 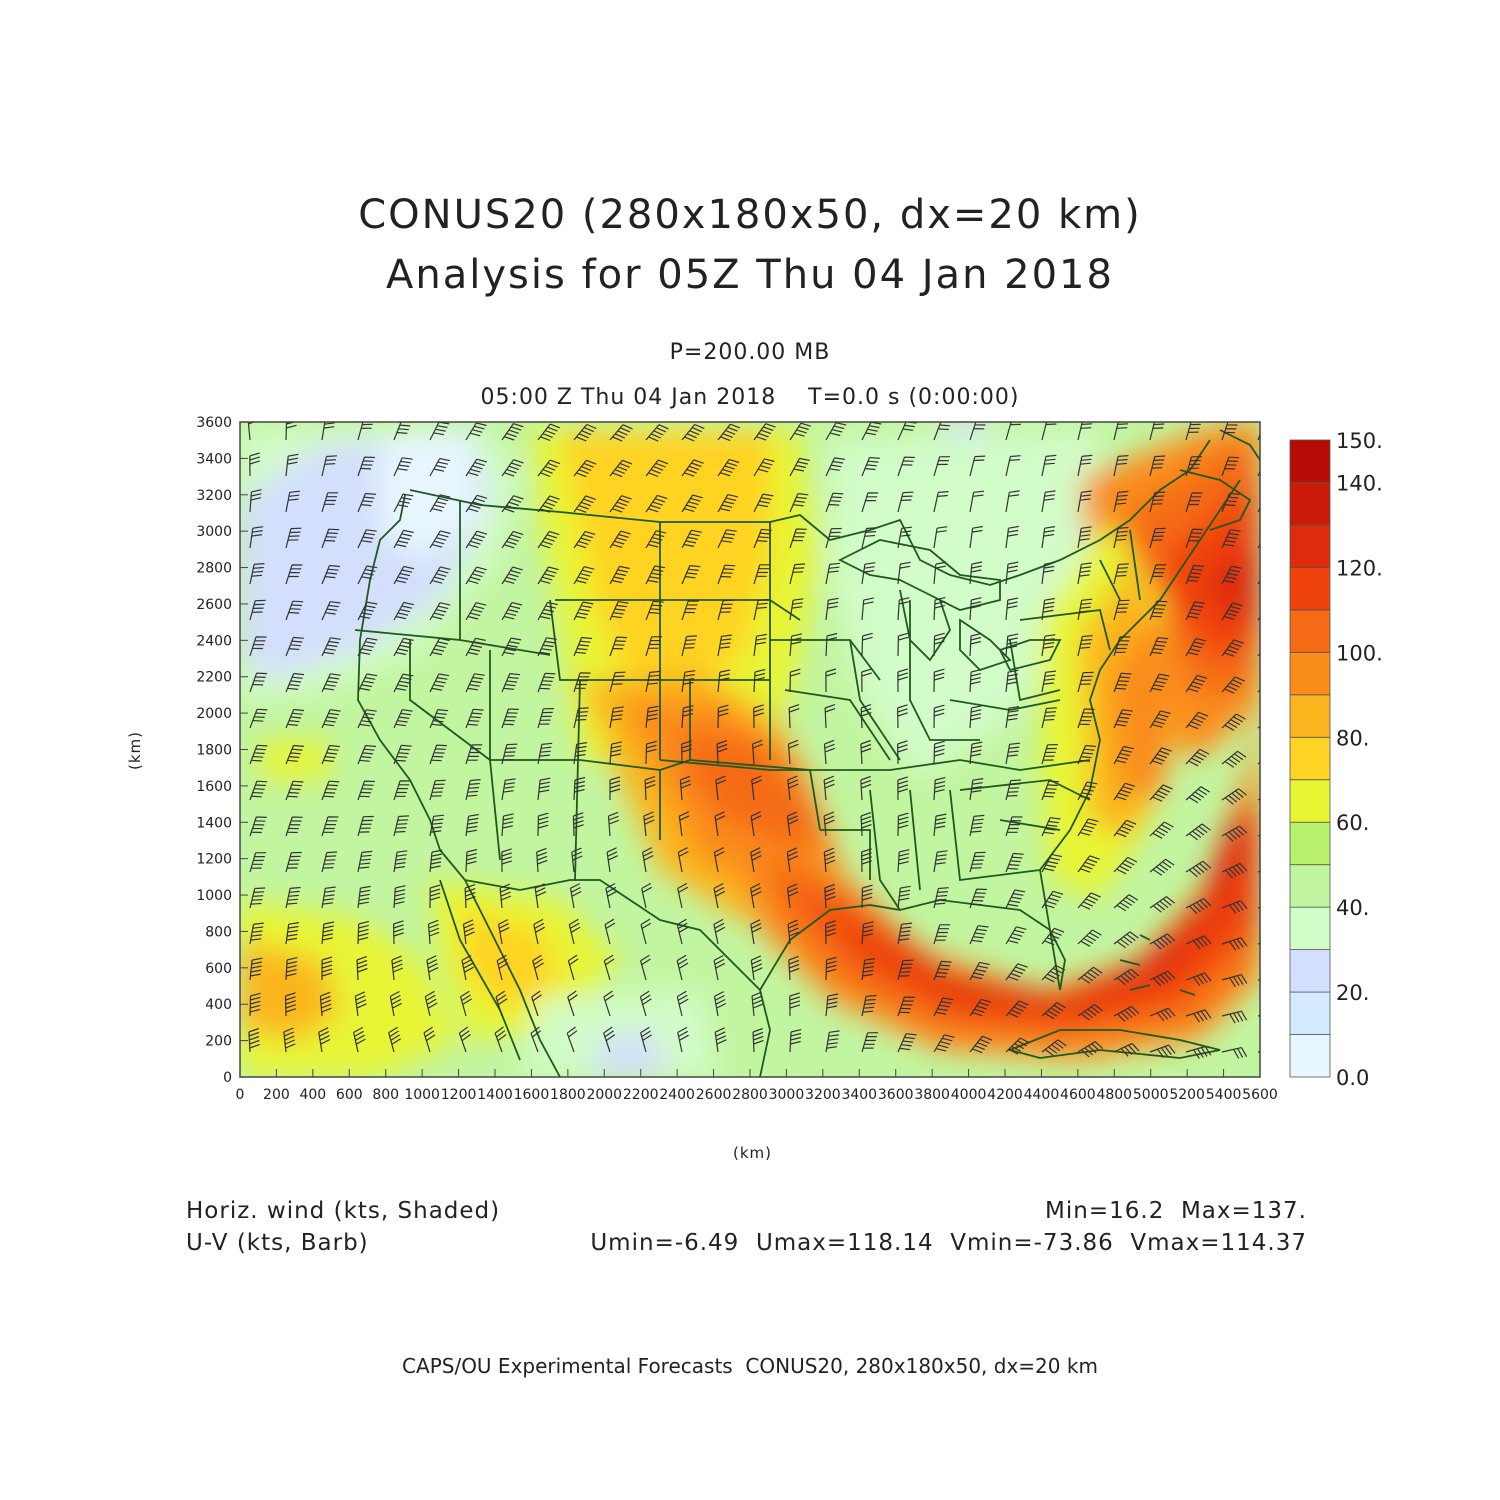 I want to click on x-tick-label: 3600, so click(x=896, y=1095).